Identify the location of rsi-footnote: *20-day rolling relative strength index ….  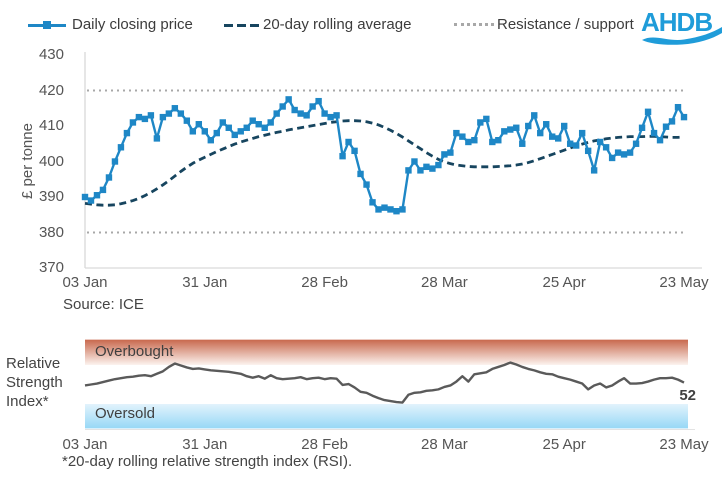
(207, 461).